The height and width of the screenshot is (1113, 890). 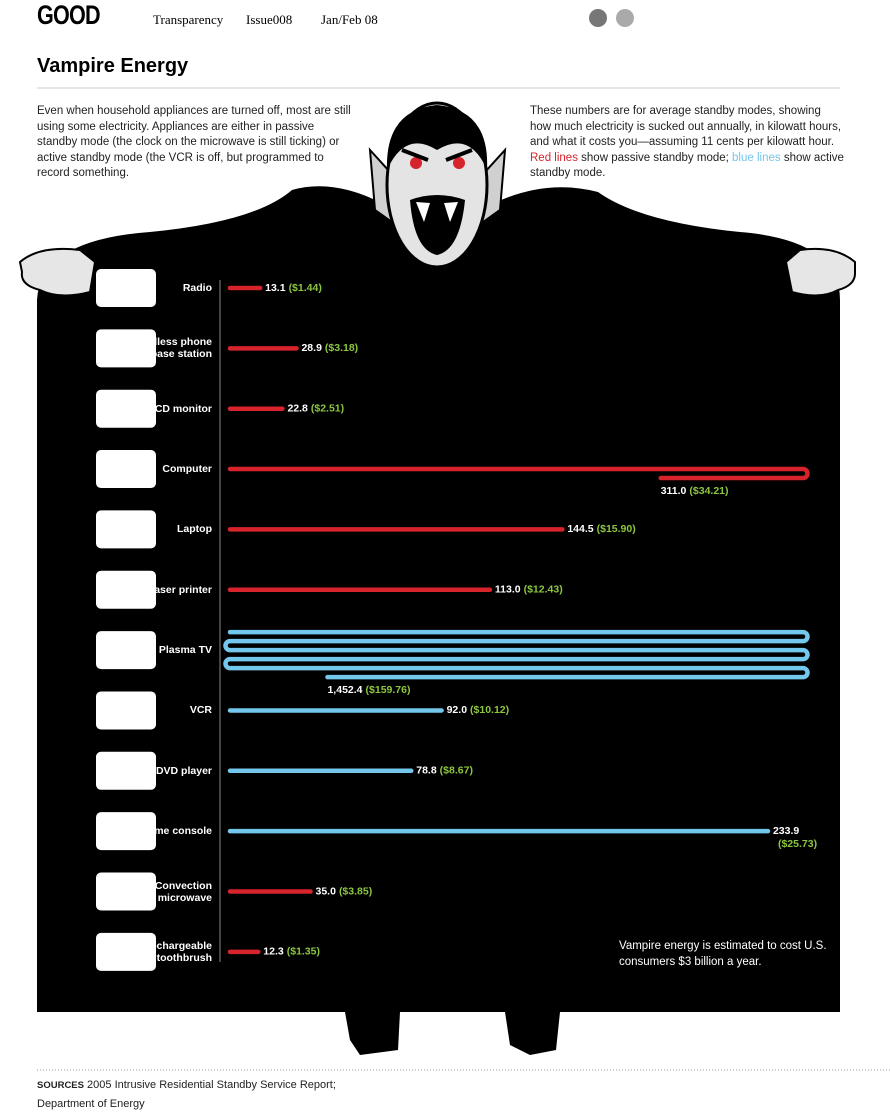 I want to click on legs, so click(x=452, y=1033).